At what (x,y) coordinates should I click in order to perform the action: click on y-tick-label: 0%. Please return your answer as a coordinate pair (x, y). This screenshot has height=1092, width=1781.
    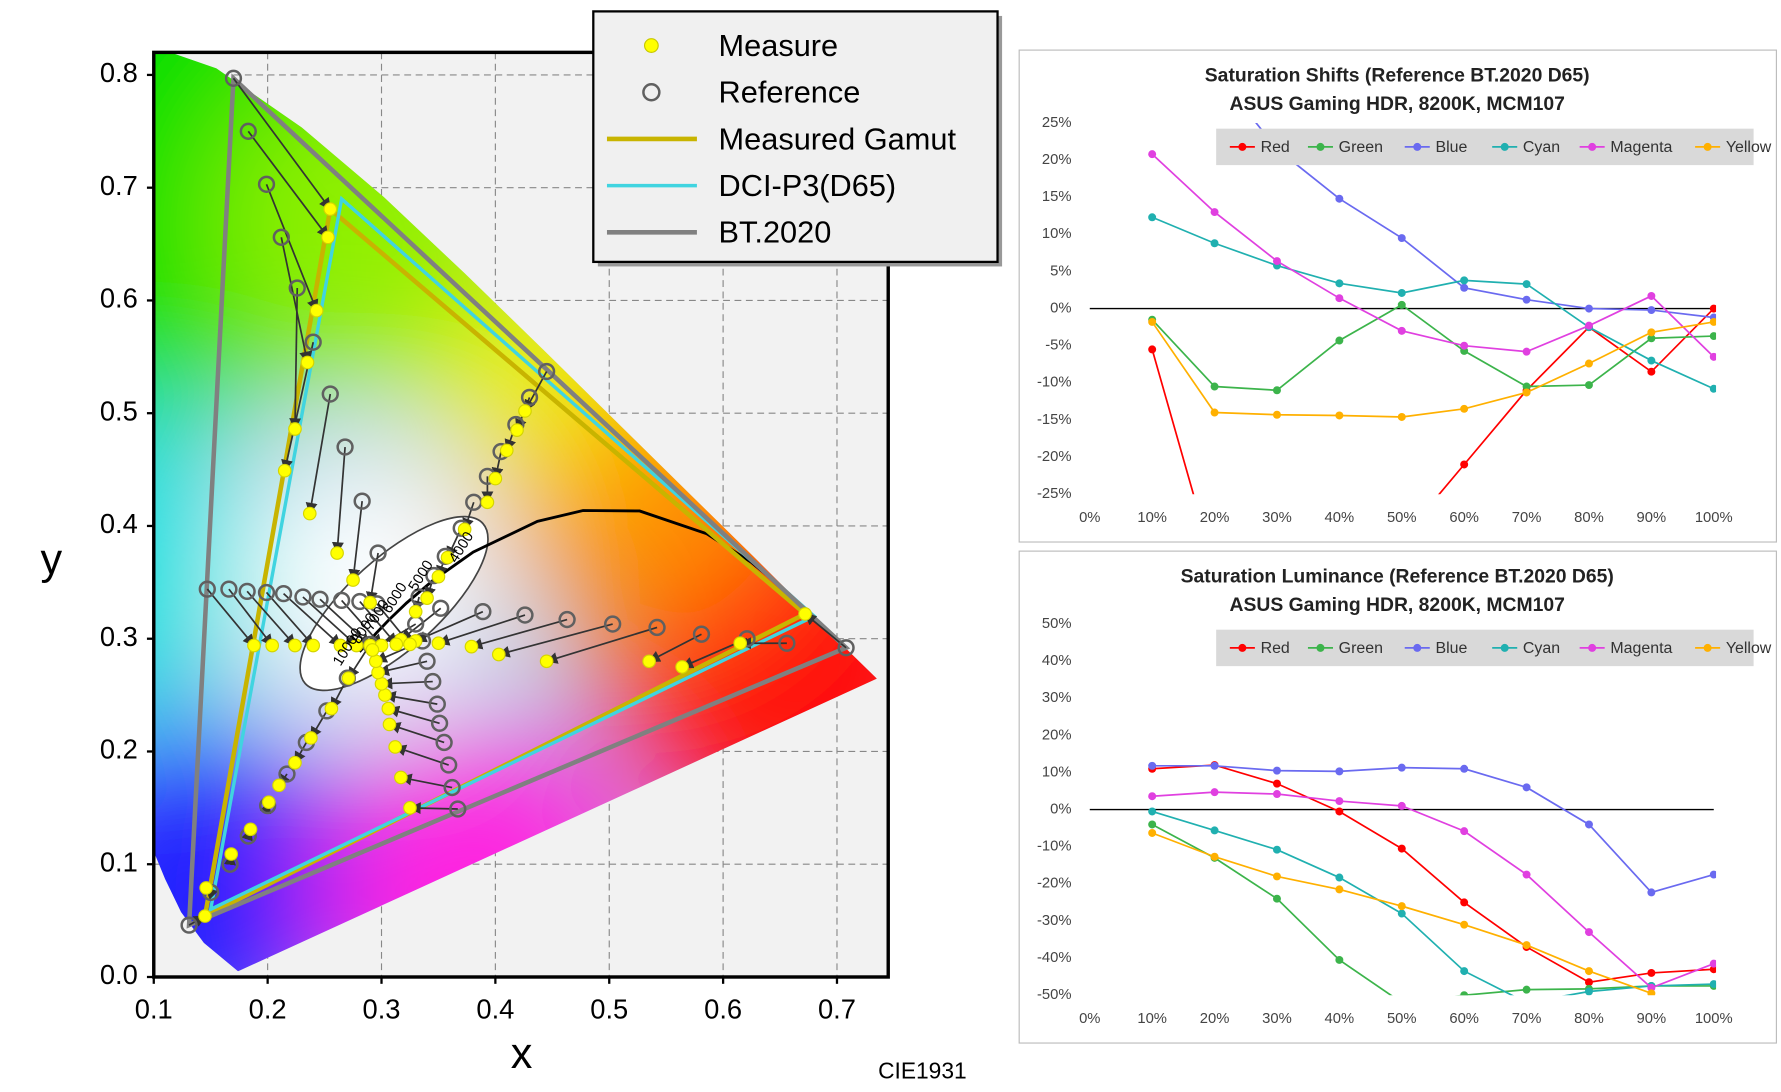
    Looking at the image, I should click on (1060, 308).